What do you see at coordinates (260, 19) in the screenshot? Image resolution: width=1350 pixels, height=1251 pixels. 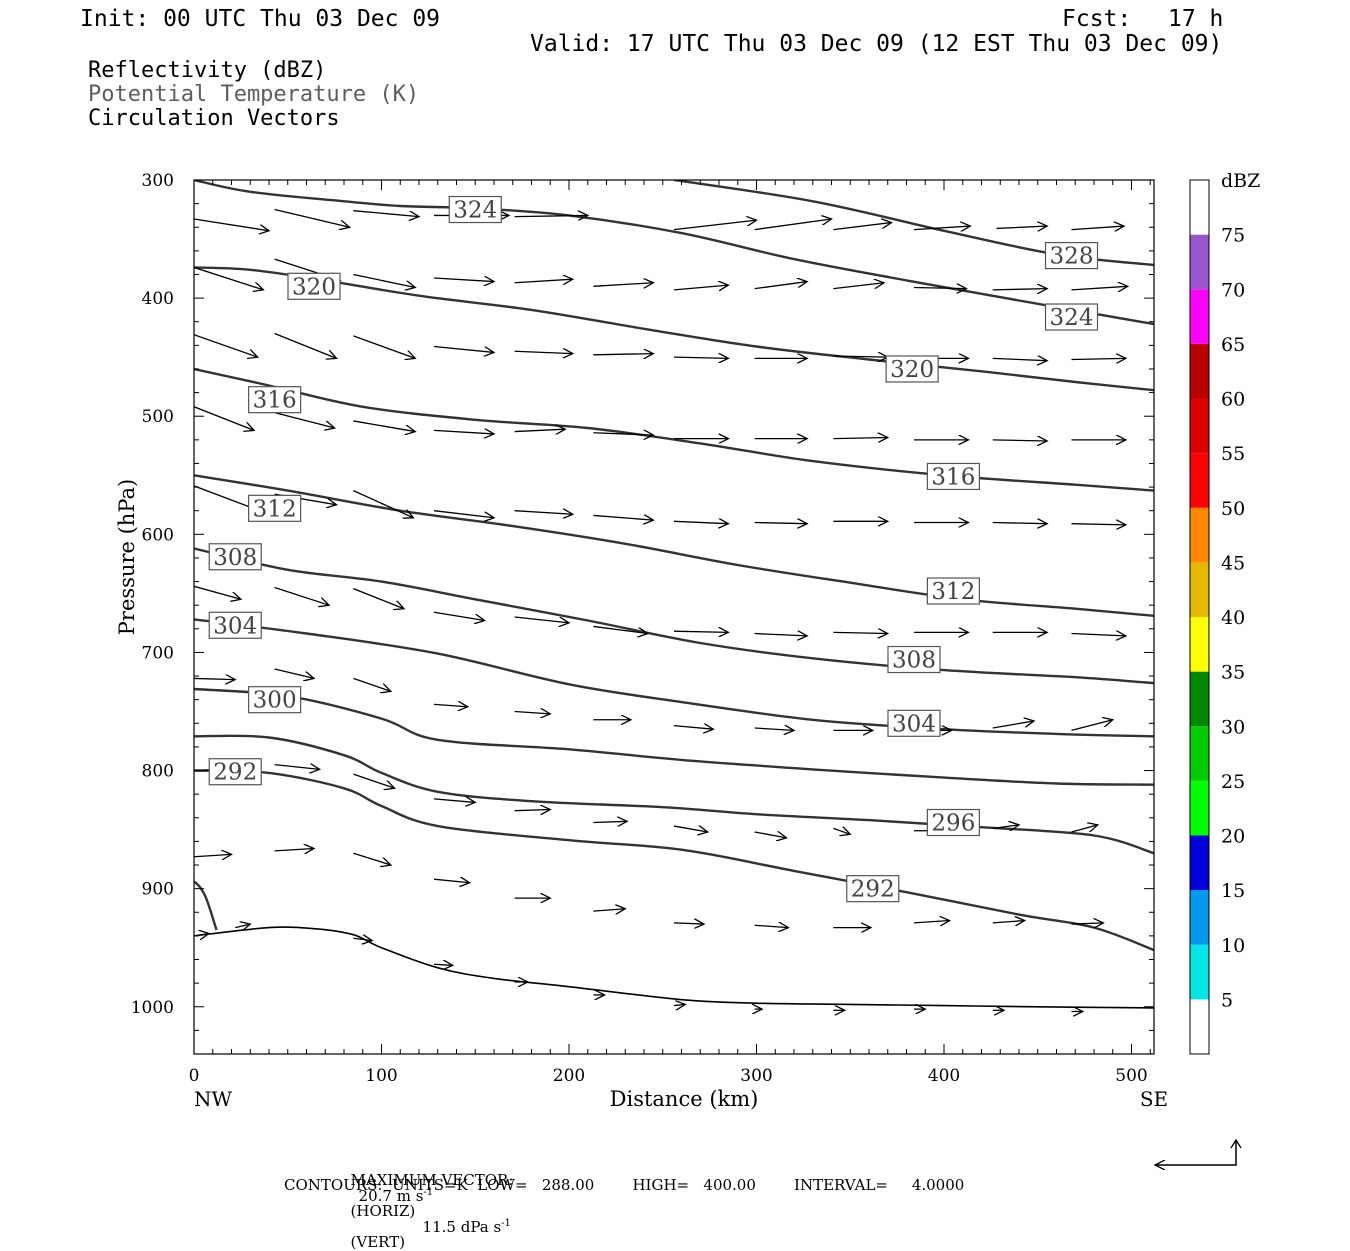 I see `init-time: Init: 00 UTC Thu 03 Dec 09` at bounding box center [260, 19].